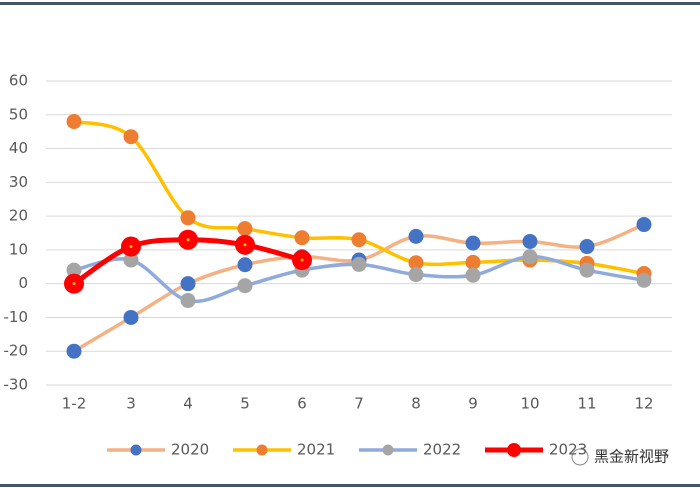  I want to click on x-tick-label: 3, so click(131, 404).